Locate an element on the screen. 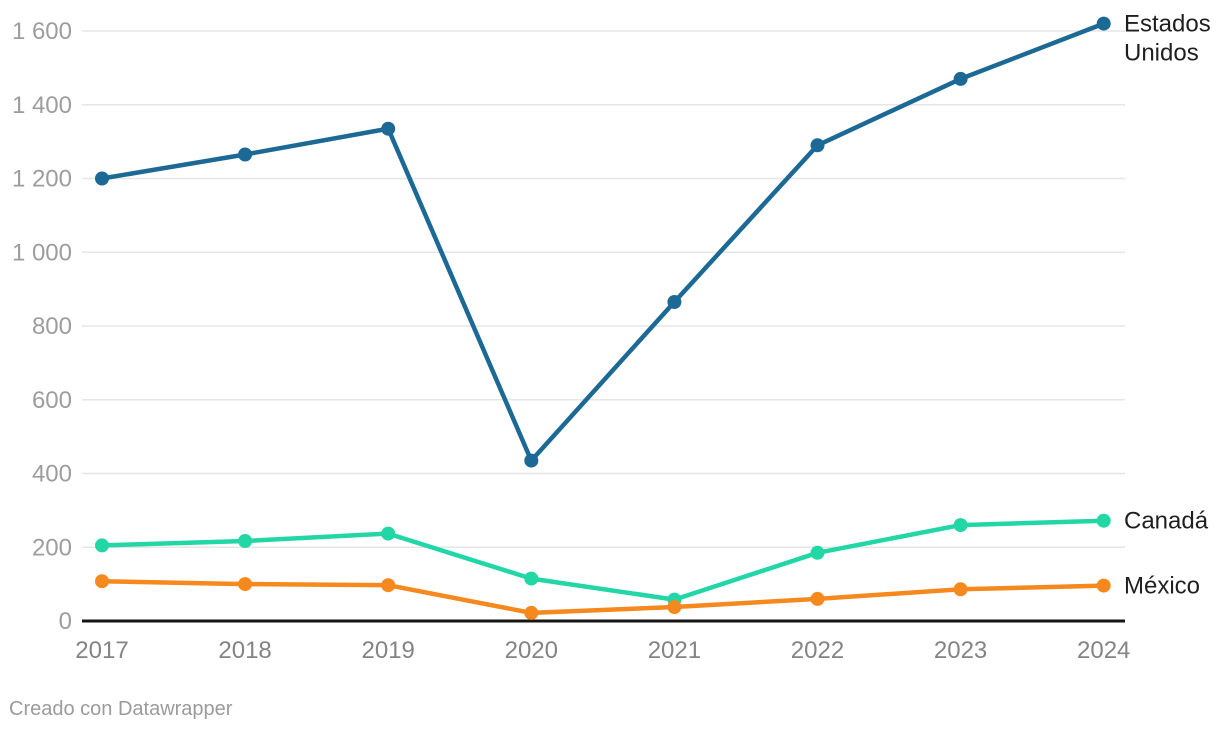 This screenshot has width=1220, height=738. series-canadá: Canadá is located at coordinates (652, 557).